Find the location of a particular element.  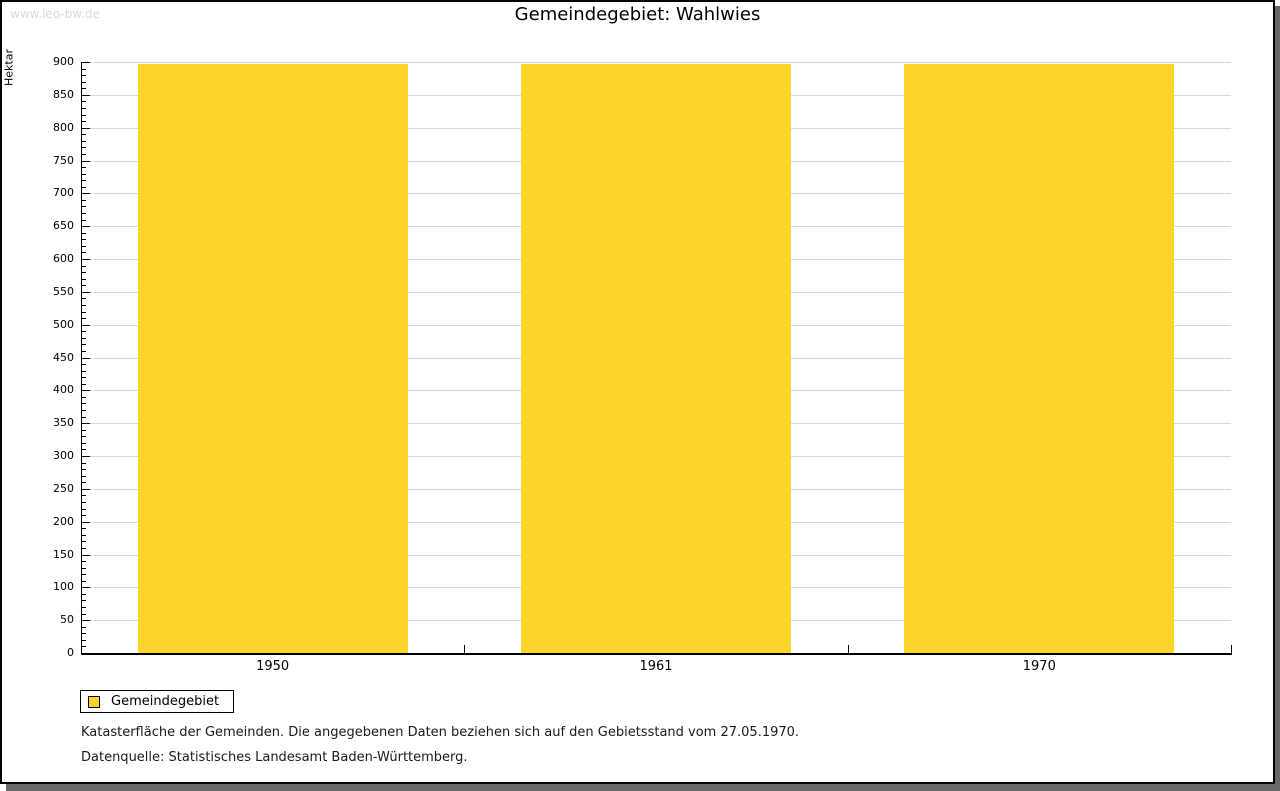

y-tick-label: 200 is located at coordinates (63, 521).